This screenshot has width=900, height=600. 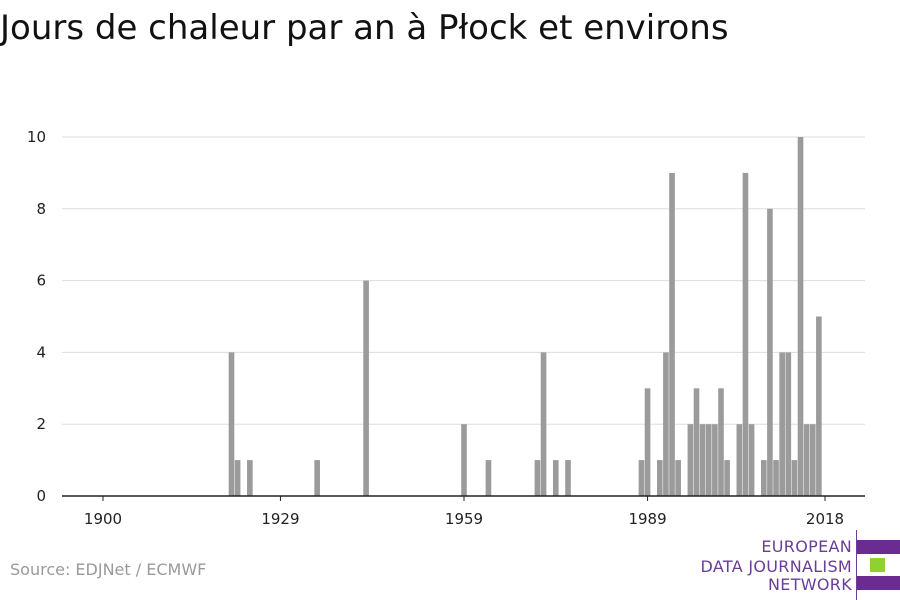 I want to click on bar-1935, so click(x=317, y=478).